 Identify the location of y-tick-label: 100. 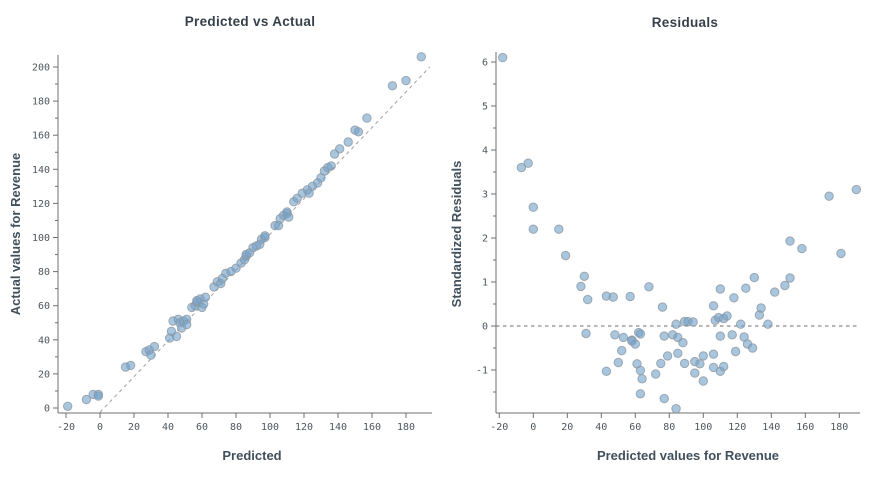
(41, 238).